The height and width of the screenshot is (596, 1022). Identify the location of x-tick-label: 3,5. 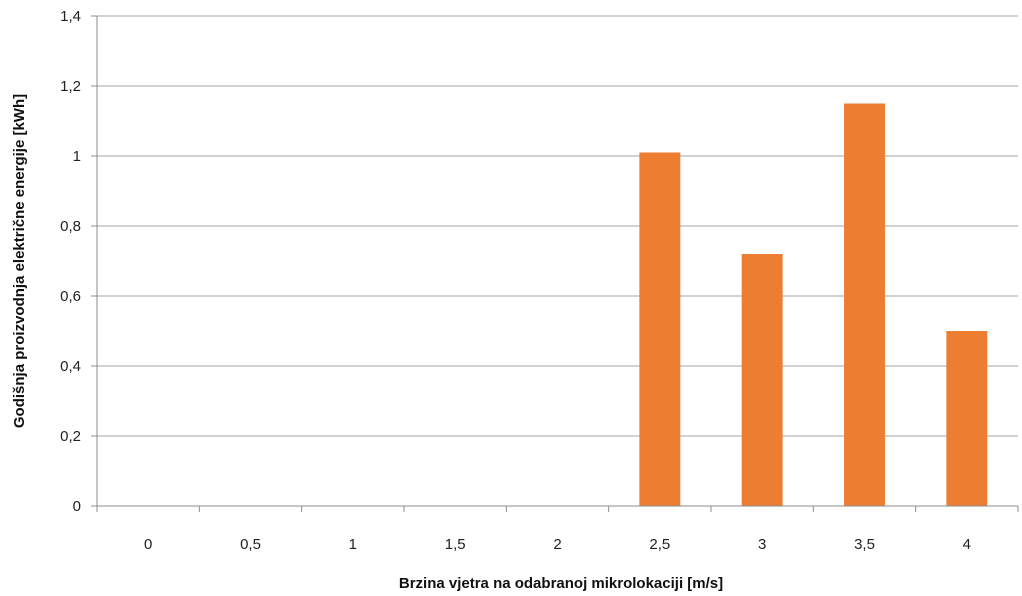
(864, 544).